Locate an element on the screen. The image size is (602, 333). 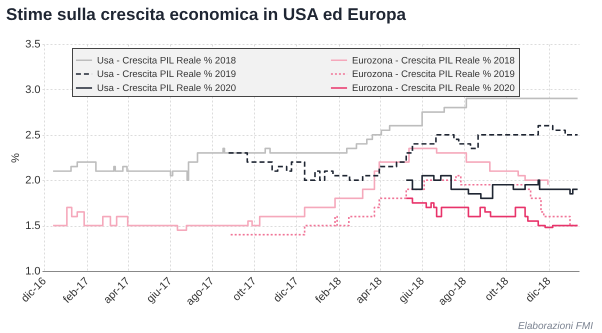
y-tick-label: 2.0 is located at coordinates (32, 180).